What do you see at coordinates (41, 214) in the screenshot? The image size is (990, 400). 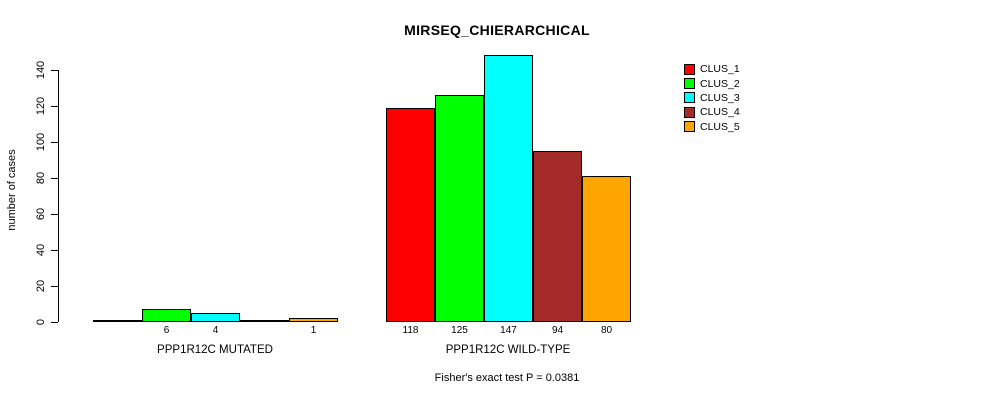 I see `y-tick-label: 60` at bounding box center [41, 214].